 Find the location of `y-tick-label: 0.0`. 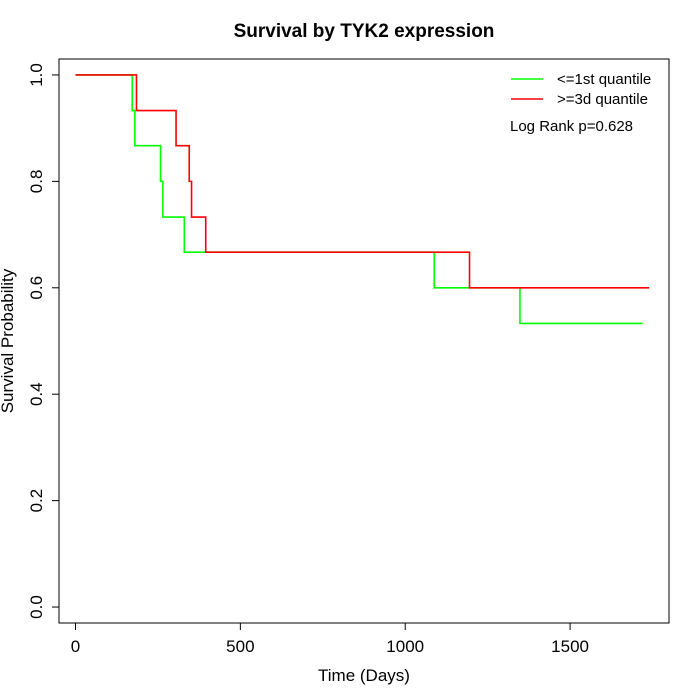

y-tick-label: 0.0 is located at coordinates (36, 607).